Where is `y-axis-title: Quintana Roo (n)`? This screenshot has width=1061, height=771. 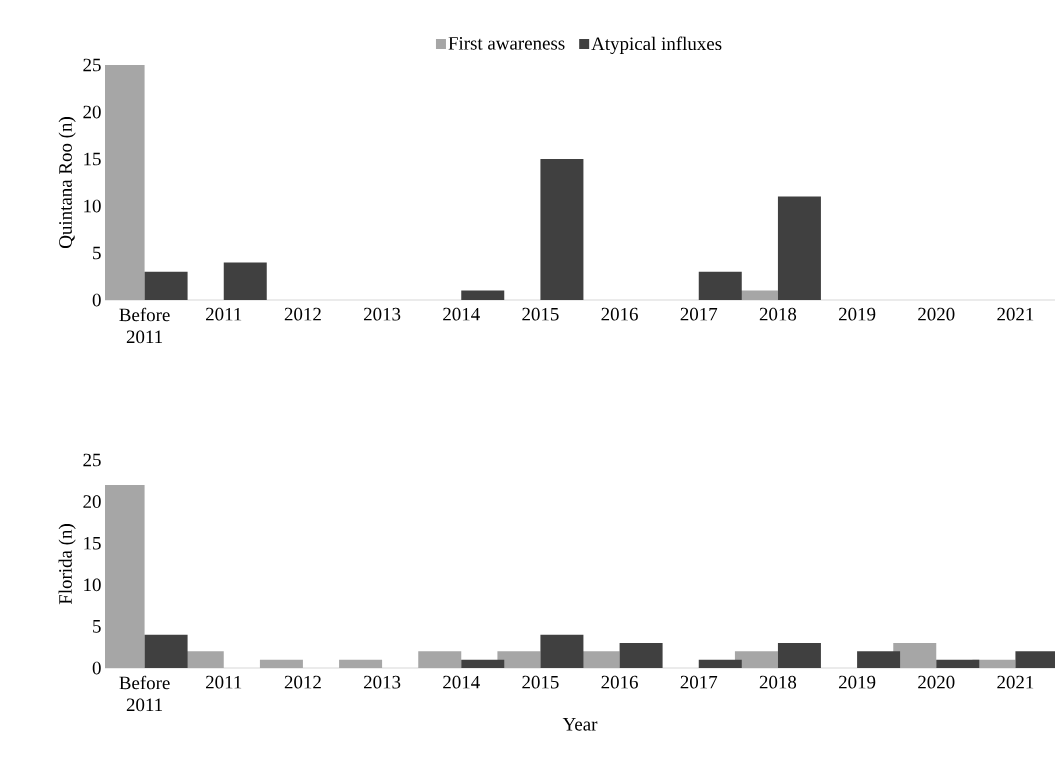 y-axis-title: Quintana Roo (n) is located at coordinates (67, 182).